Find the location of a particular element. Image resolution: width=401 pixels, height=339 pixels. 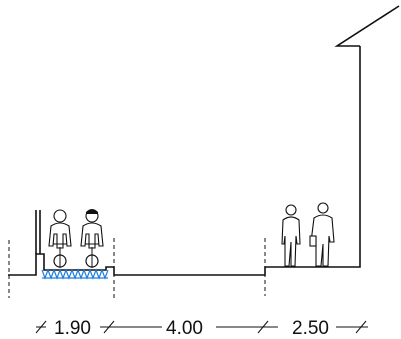

section-reference-lines is located at coordinates (137, 268).